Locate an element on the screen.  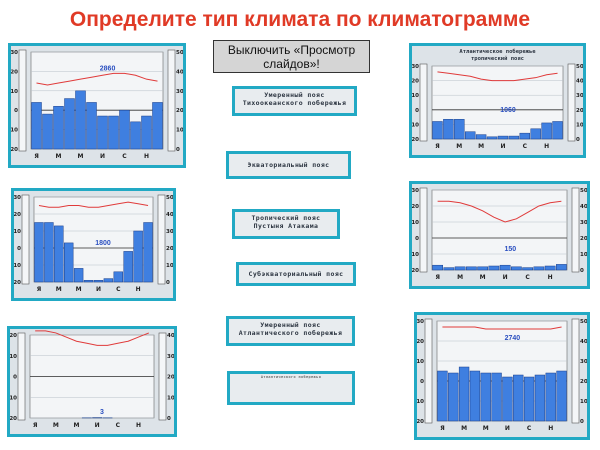
answer-tropical-atacama: Тропический пояс Пустыня Атакама is located at coordinates (286, 224).